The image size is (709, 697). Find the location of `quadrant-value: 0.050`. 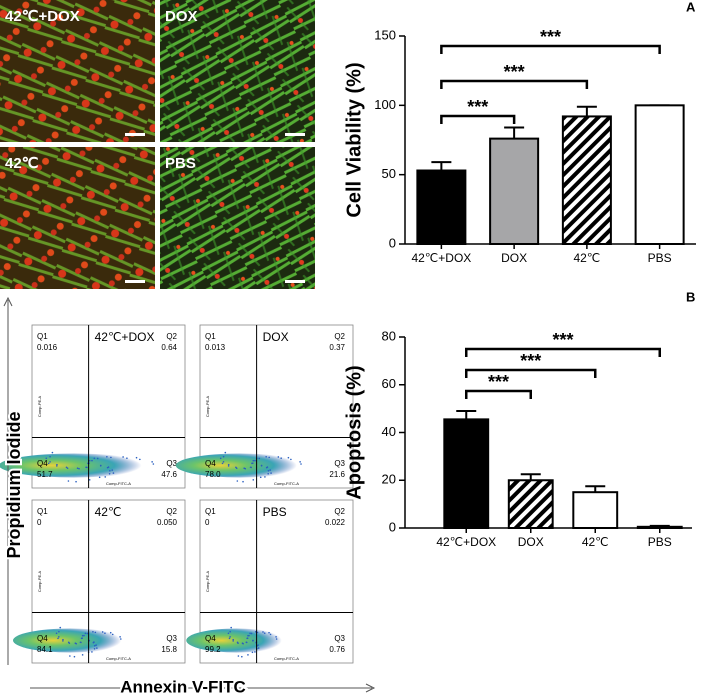

quadrant-value: 0.050 is located at coordinates (167, 522).